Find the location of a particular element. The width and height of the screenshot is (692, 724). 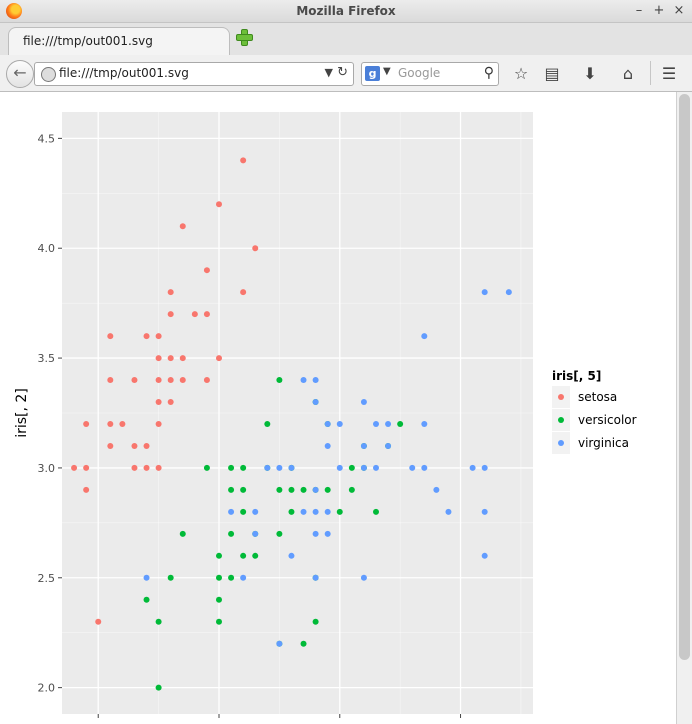

legend-marker-versicolor is located at coordinates (561, 420).